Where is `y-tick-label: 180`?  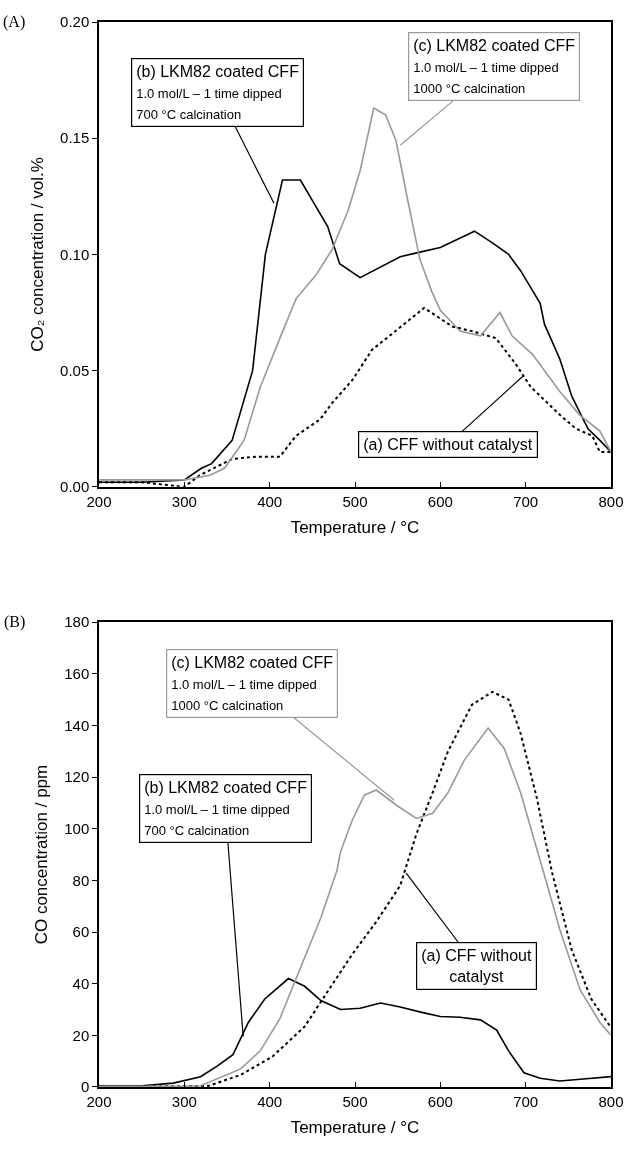 y-tick-label: 180 is located at coordinates (77, 622).